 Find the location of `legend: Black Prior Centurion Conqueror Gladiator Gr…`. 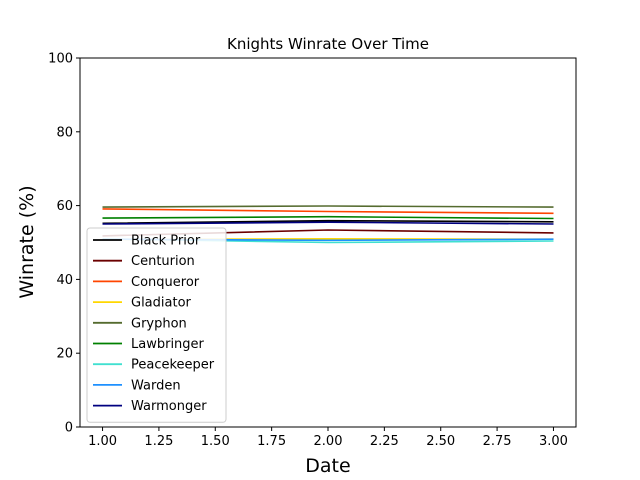

legend: Black Prior Centurion Conqueror Gladiator Gr… is located at coordinates (156, 325).